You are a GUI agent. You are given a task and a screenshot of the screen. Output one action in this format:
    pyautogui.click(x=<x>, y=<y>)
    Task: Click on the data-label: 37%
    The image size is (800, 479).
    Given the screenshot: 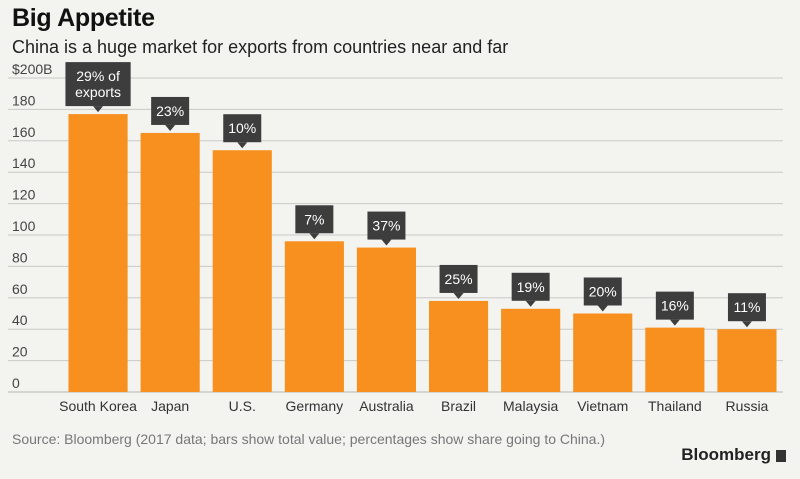 What is the action you would take?
    pyautogui.click(x=386, y=226)
    